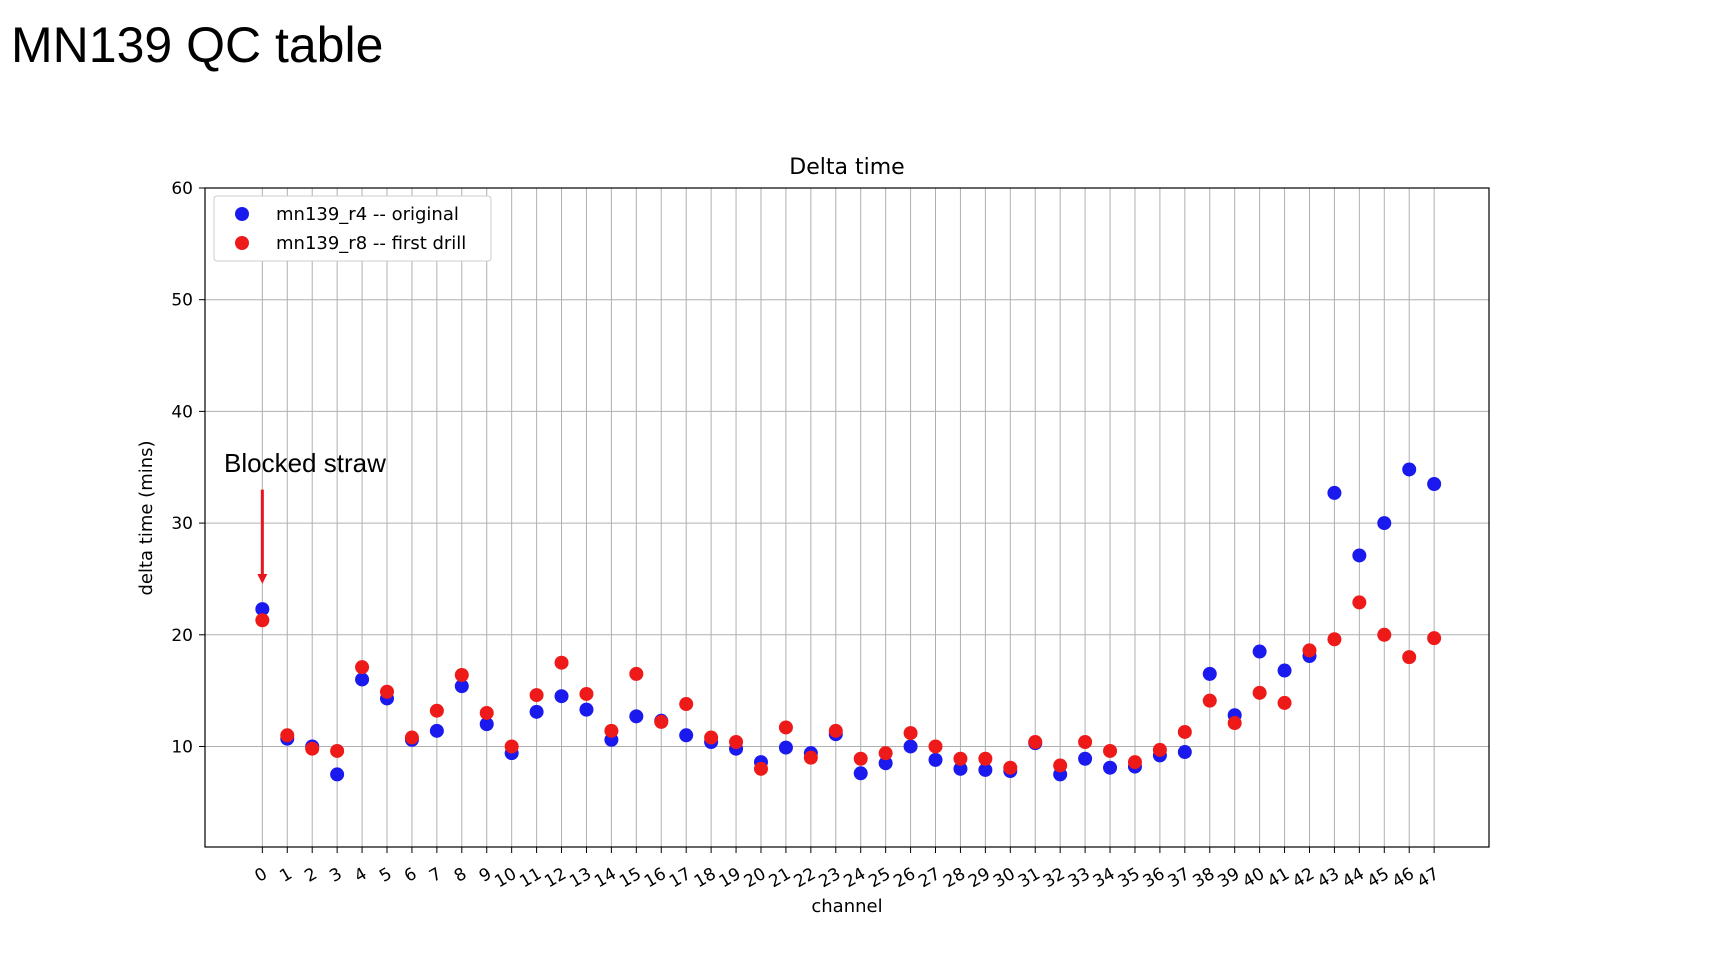 The height and width of the screenshot is (968, 1722). What do you see at coordinates (1079, 878) in the screenshot?
I see `x-tick-label: 33` at bounding box center [1079, 878].